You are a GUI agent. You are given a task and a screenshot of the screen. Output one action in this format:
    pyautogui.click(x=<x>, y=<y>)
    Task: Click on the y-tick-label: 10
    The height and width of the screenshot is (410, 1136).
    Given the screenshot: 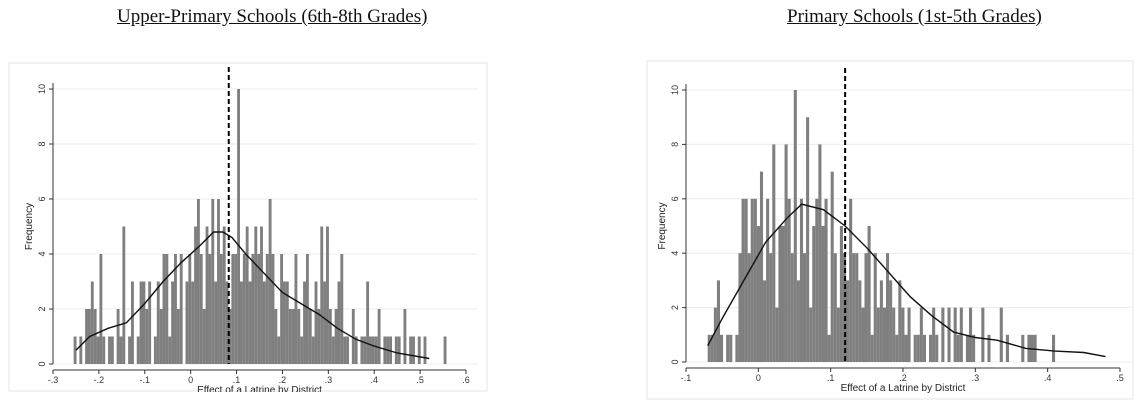 What is the action you would take?
    pyautogui.click(x=42, y=89)
    